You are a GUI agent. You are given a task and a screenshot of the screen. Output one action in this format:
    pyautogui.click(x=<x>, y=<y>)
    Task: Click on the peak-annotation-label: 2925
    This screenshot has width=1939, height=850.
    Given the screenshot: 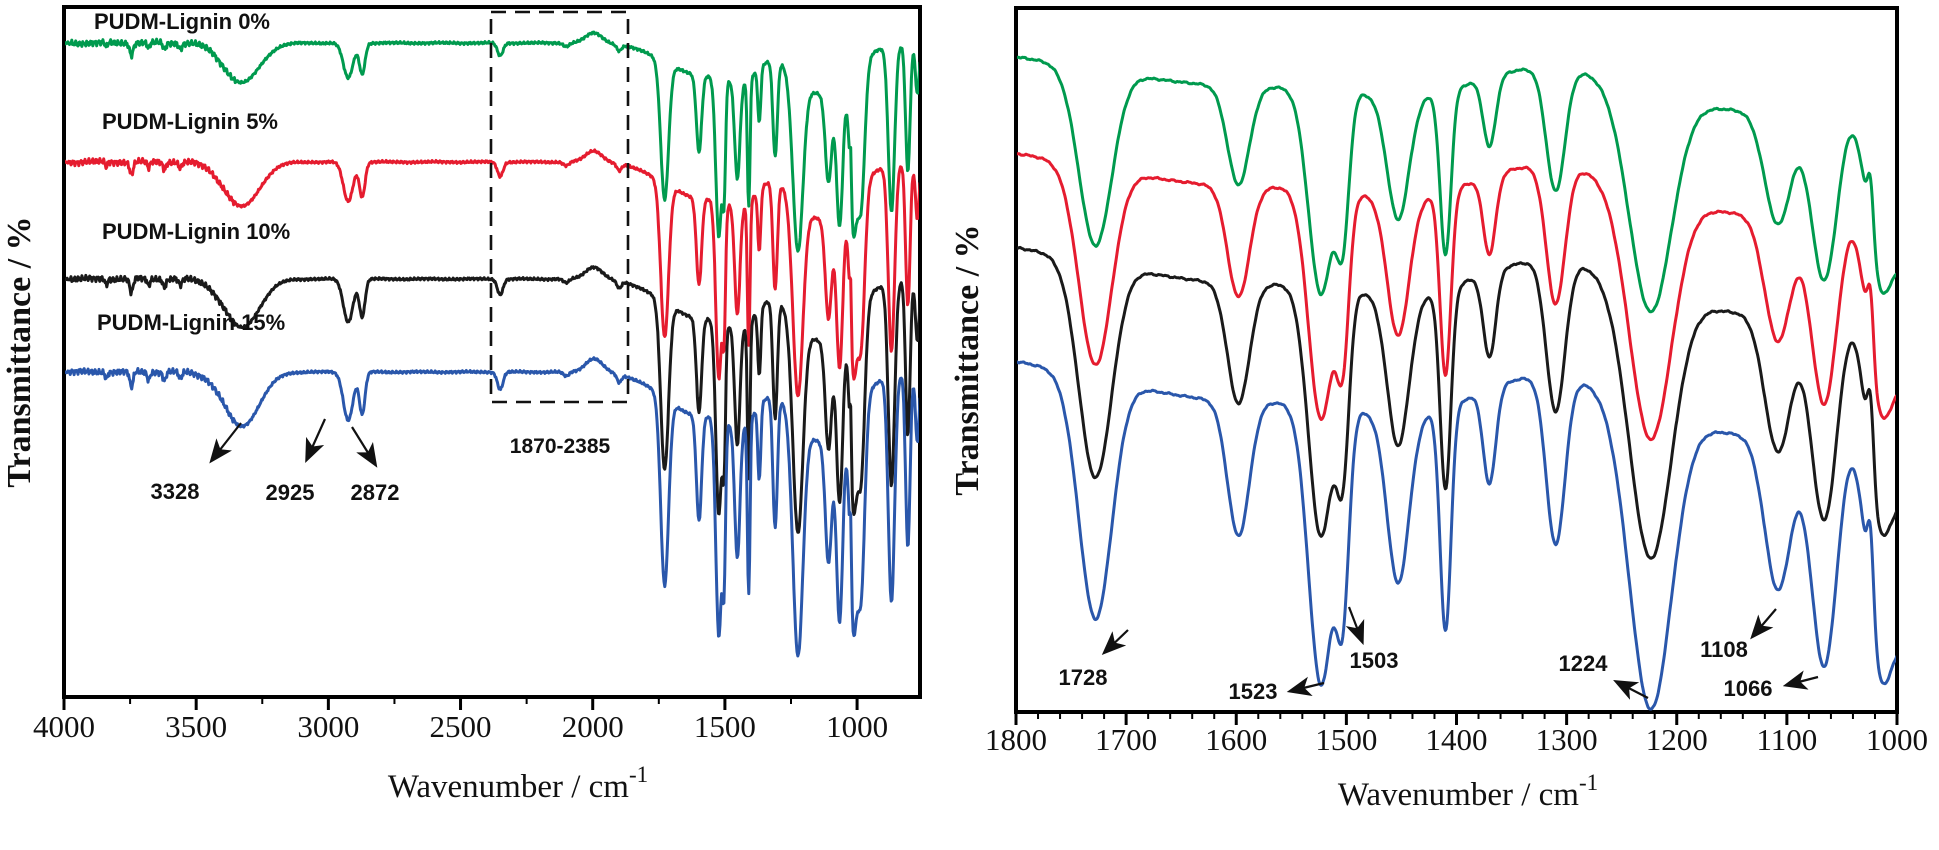 What is the action you would take?
    pyautogui.click(x=290, y=492)
    